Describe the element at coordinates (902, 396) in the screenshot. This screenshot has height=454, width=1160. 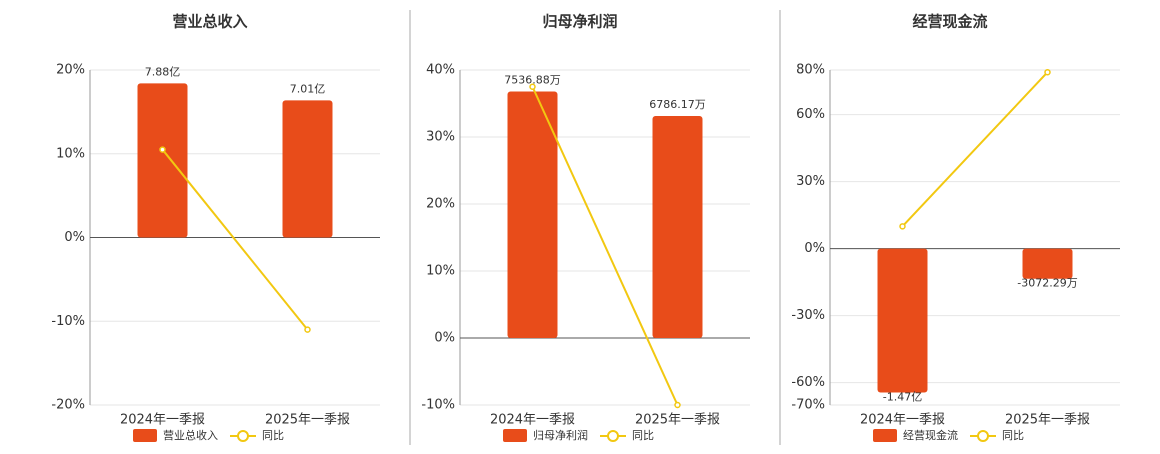
I see `data-label: -1.47亿` at that location.